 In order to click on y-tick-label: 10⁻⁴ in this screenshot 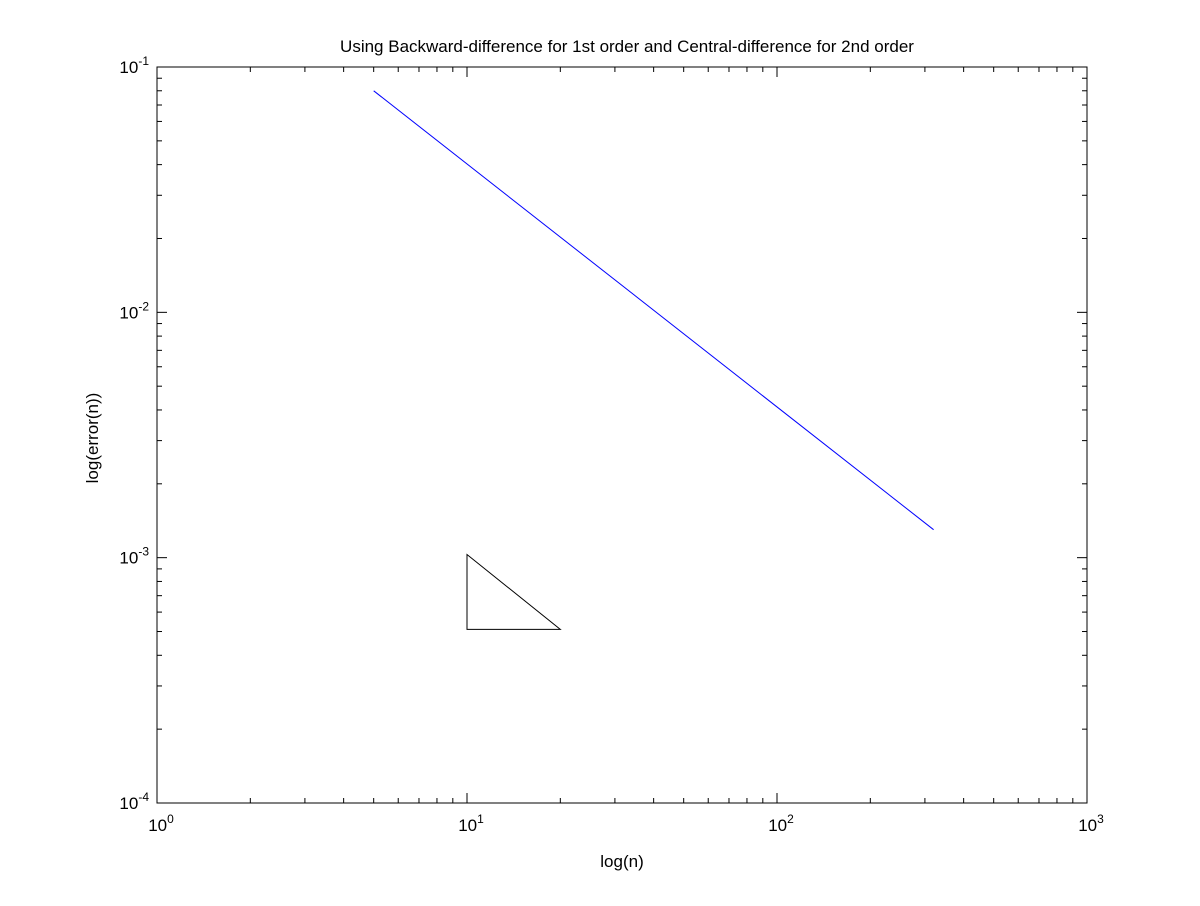, I will do `click(134, 801)`.